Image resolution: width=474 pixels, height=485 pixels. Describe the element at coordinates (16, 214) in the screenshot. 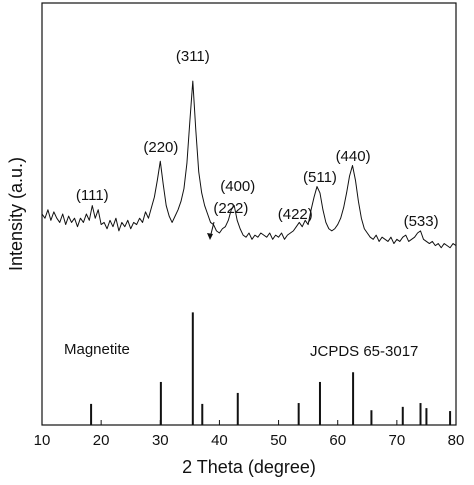

I see `y-axis-title: Intensity (a.u.)` at that location.